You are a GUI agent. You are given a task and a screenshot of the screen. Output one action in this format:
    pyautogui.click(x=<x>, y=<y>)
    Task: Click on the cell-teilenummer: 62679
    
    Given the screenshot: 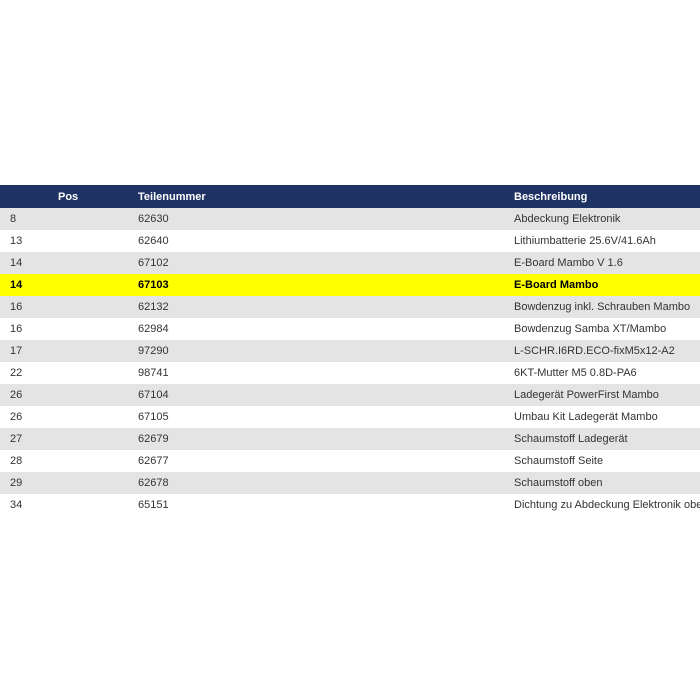 What is the action you would take?
    pyautogui.click(x=153, y=439)
    